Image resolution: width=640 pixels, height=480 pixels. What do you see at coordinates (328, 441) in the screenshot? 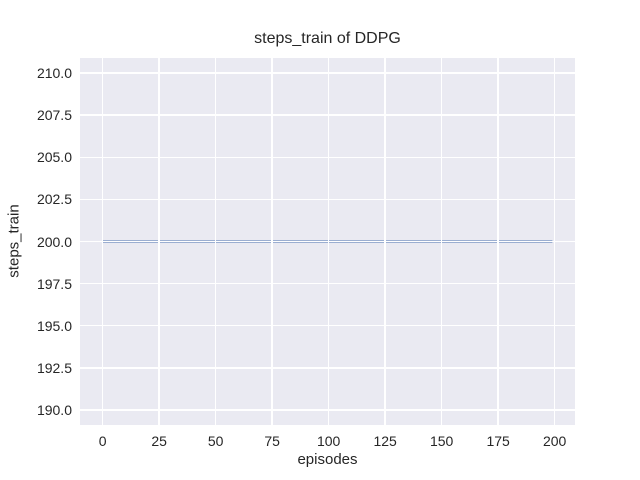
I see `x-tick-label: 100` at bounding box center [328, 441].